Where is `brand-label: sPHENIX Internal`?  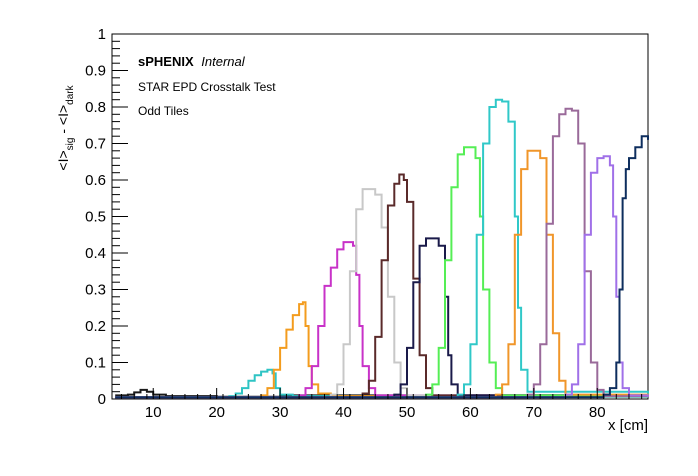 brand-label: sPHENIX Internal is located at coordinates (192, 61).